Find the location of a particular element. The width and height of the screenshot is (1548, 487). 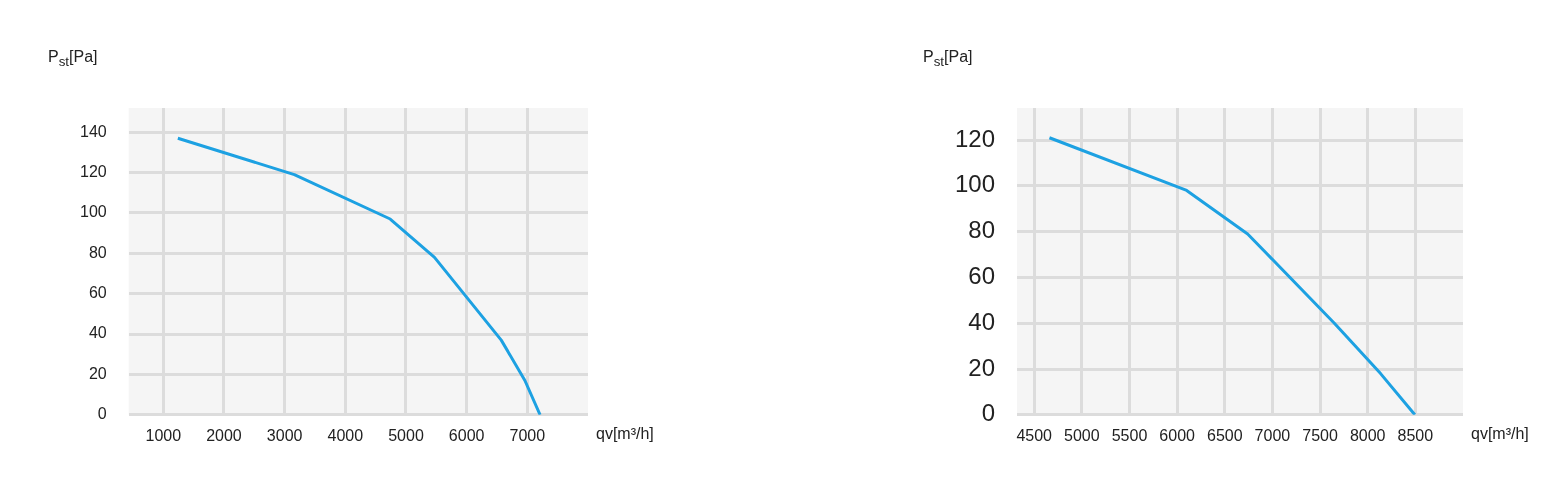

x-tick-label: 6500 is located at coordinates (1224, 435).